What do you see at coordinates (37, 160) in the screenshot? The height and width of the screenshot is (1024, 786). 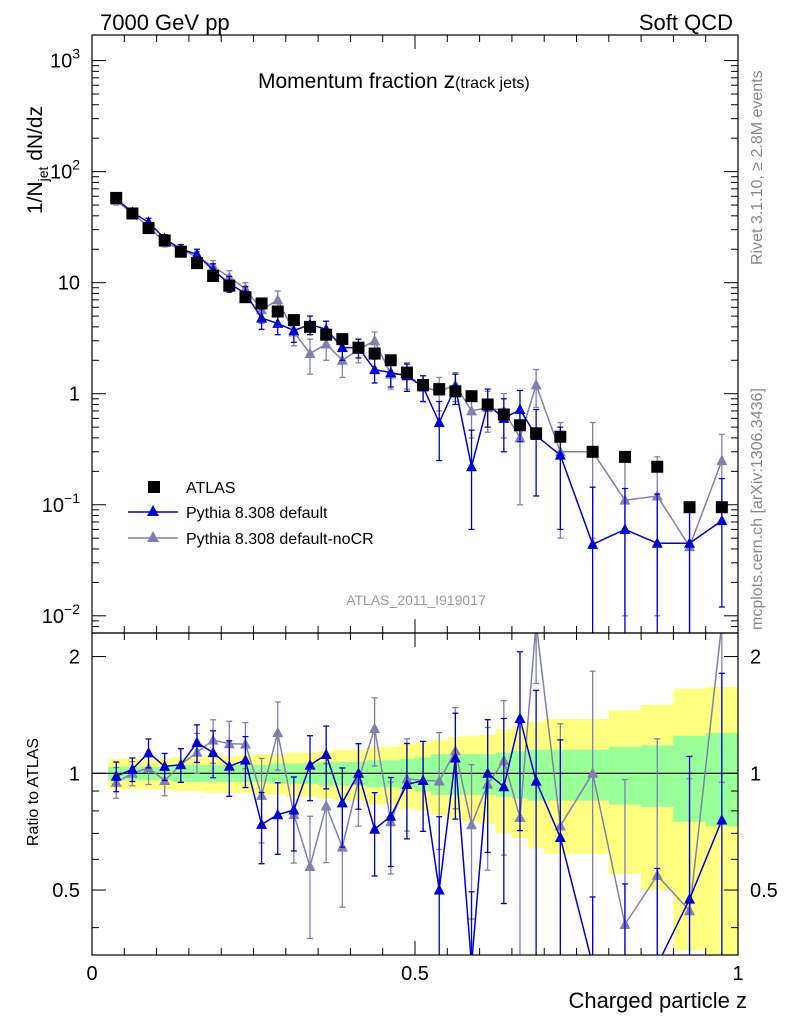 I see `y-axis-title: 1/Njet dN/dz` at bounding box center [37, 160].